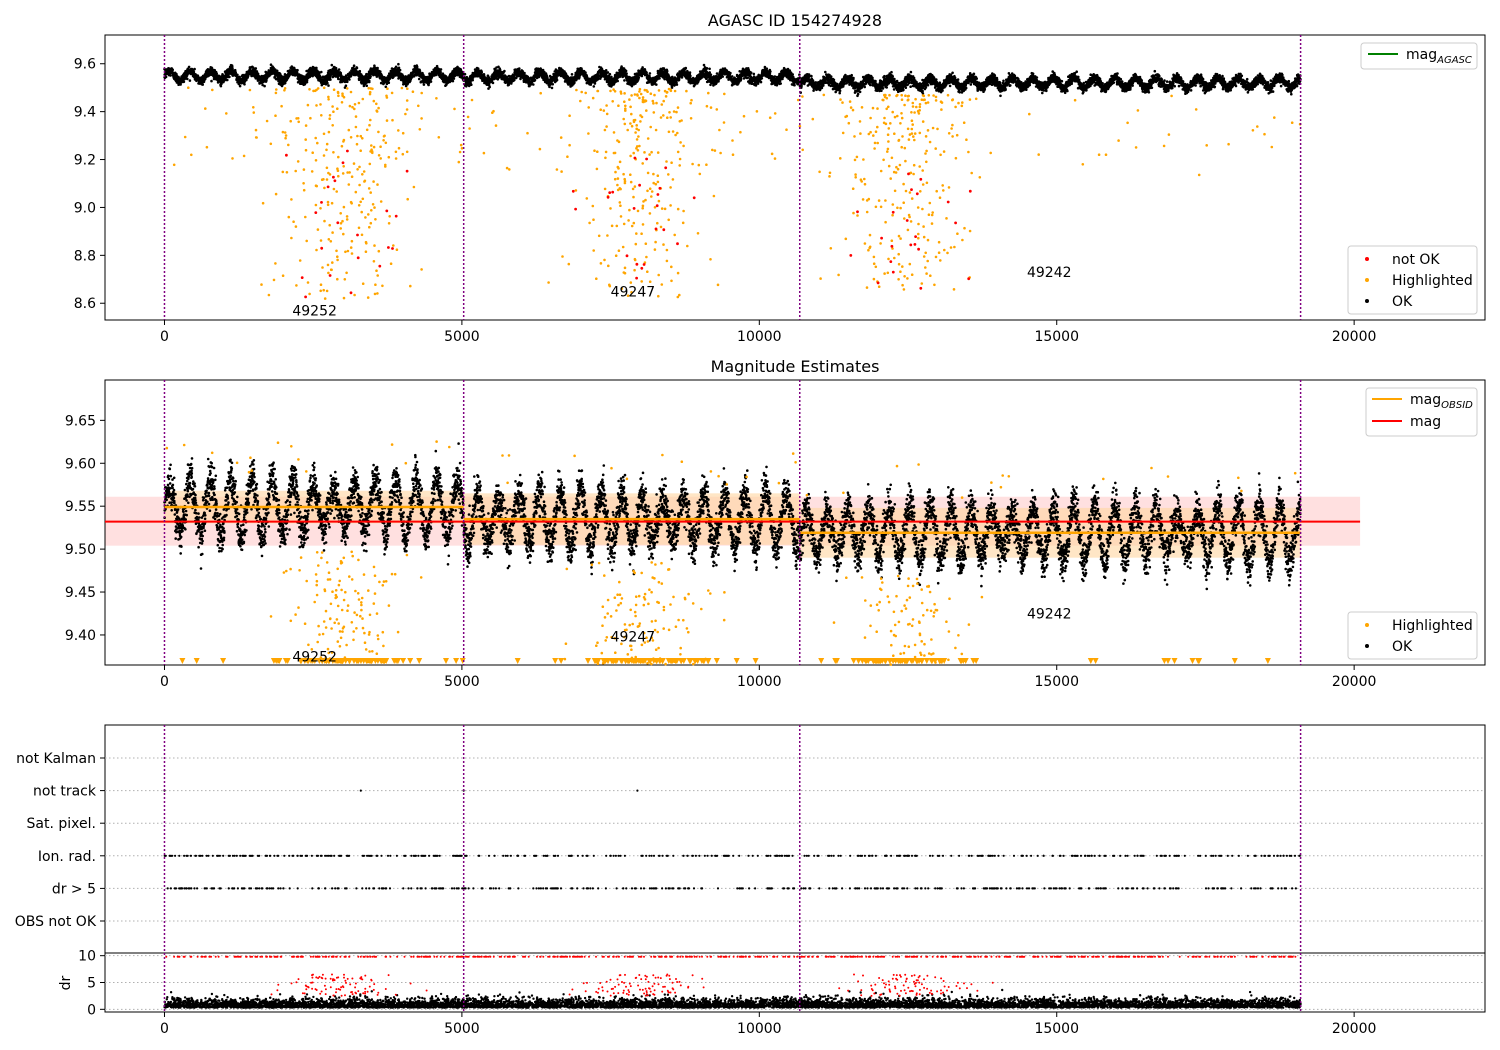 The width and height of the screenshot is (1500, 1050). I want to click on legend-label: not OK, so click(1416, 260).